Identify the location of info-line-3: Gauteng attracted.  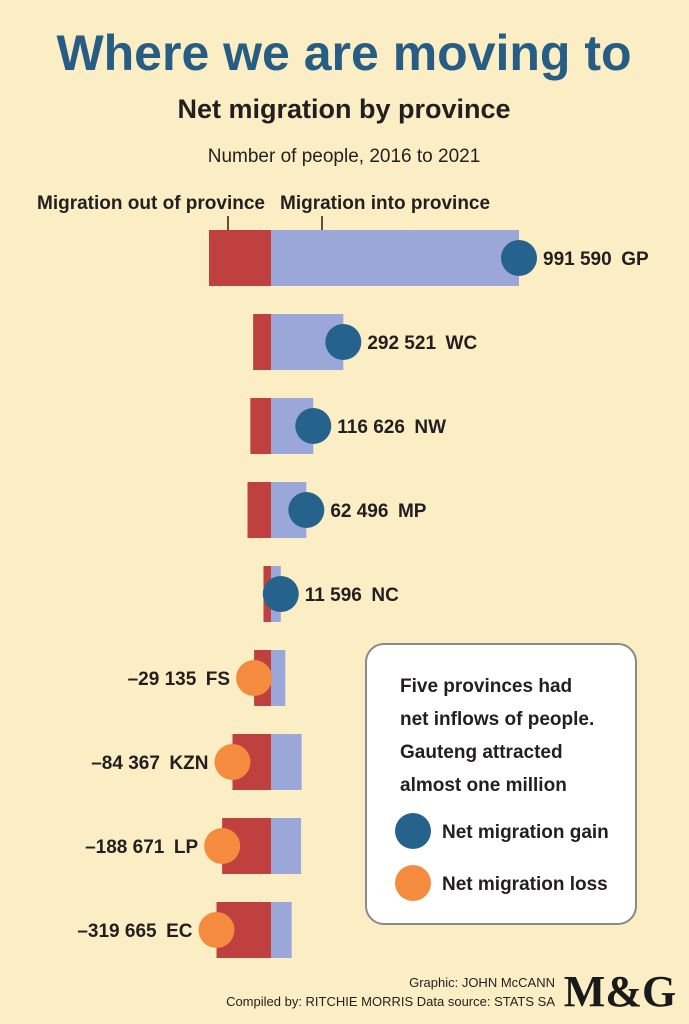
(481, 752).